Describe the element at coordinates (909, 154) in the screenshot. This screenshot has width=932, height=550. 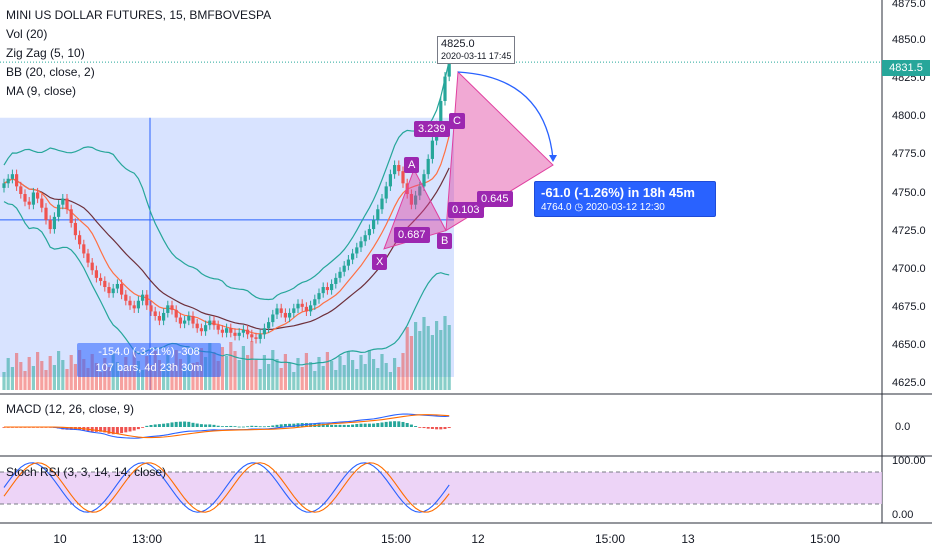
I see `price-tick: 4775.0` at that location.